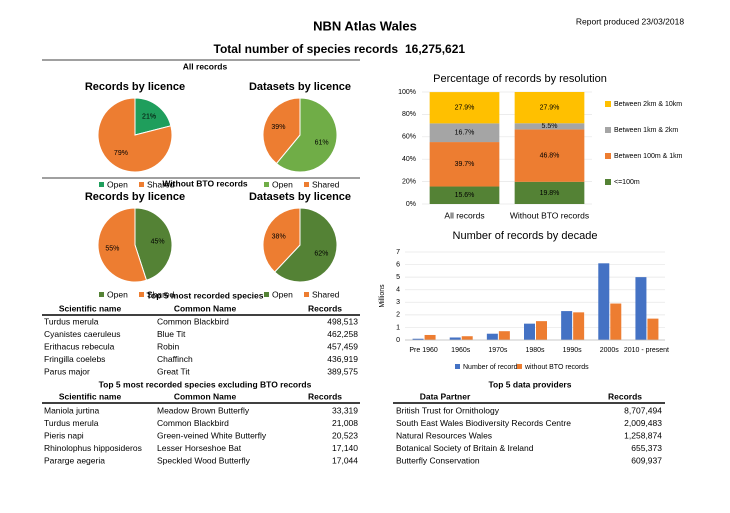 The width and height of the screenshot is (730, 513). What do you see at coordinates (423, 350) in the screenshot?
I see `x-tick-label: Pre 1960` at bounding box center [423, 350].